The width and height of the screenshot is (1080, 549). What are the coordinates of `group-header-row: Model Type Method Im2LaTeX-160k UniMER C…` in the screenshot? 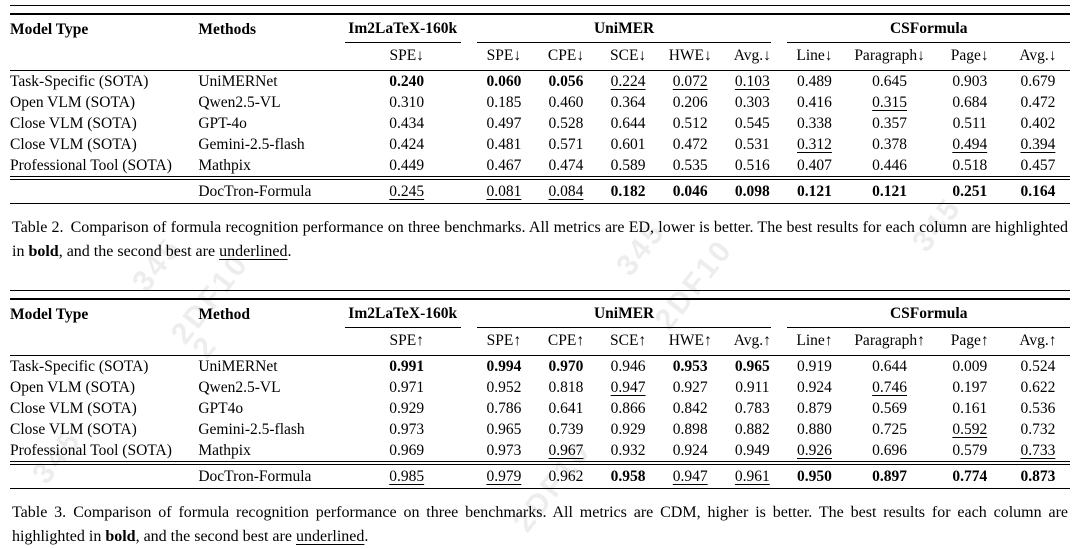 It's located at (540, 313).